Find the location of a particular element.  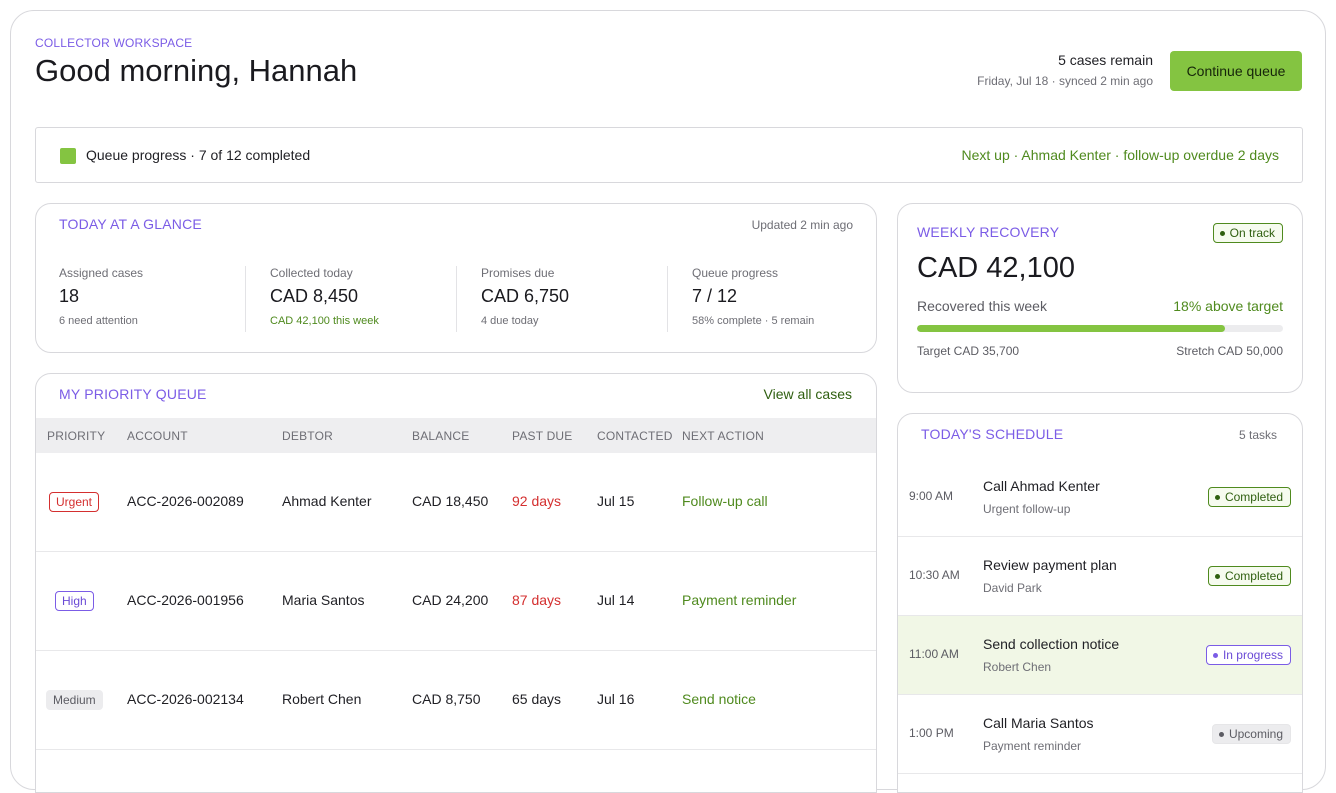

progress-indicator-icon is located at coordinates (68, 156).